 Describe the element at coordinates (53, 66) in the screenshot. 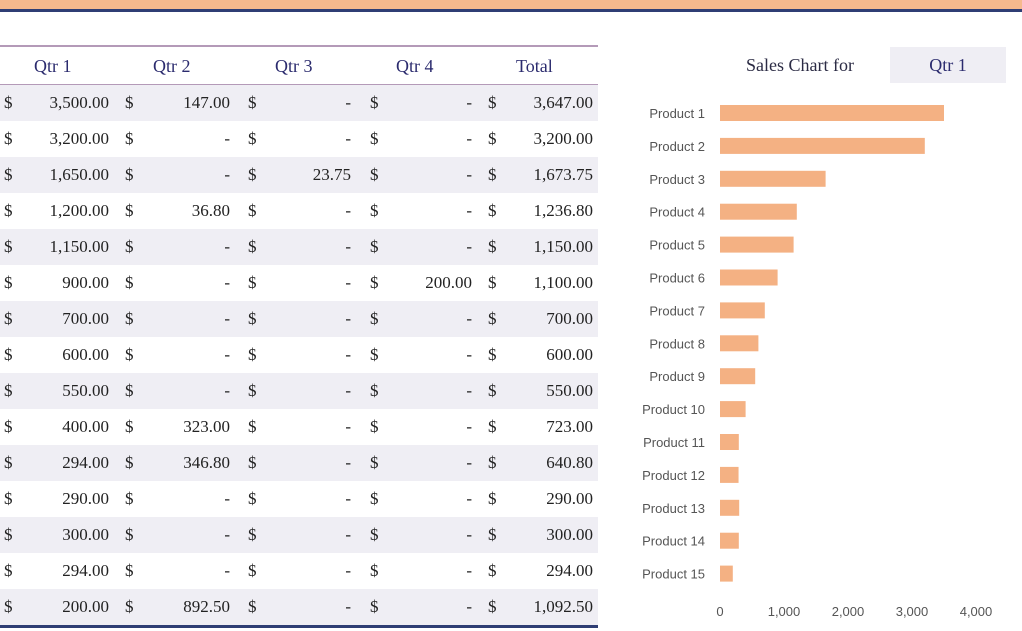

I see `column-header: Qtr 1` at that location.